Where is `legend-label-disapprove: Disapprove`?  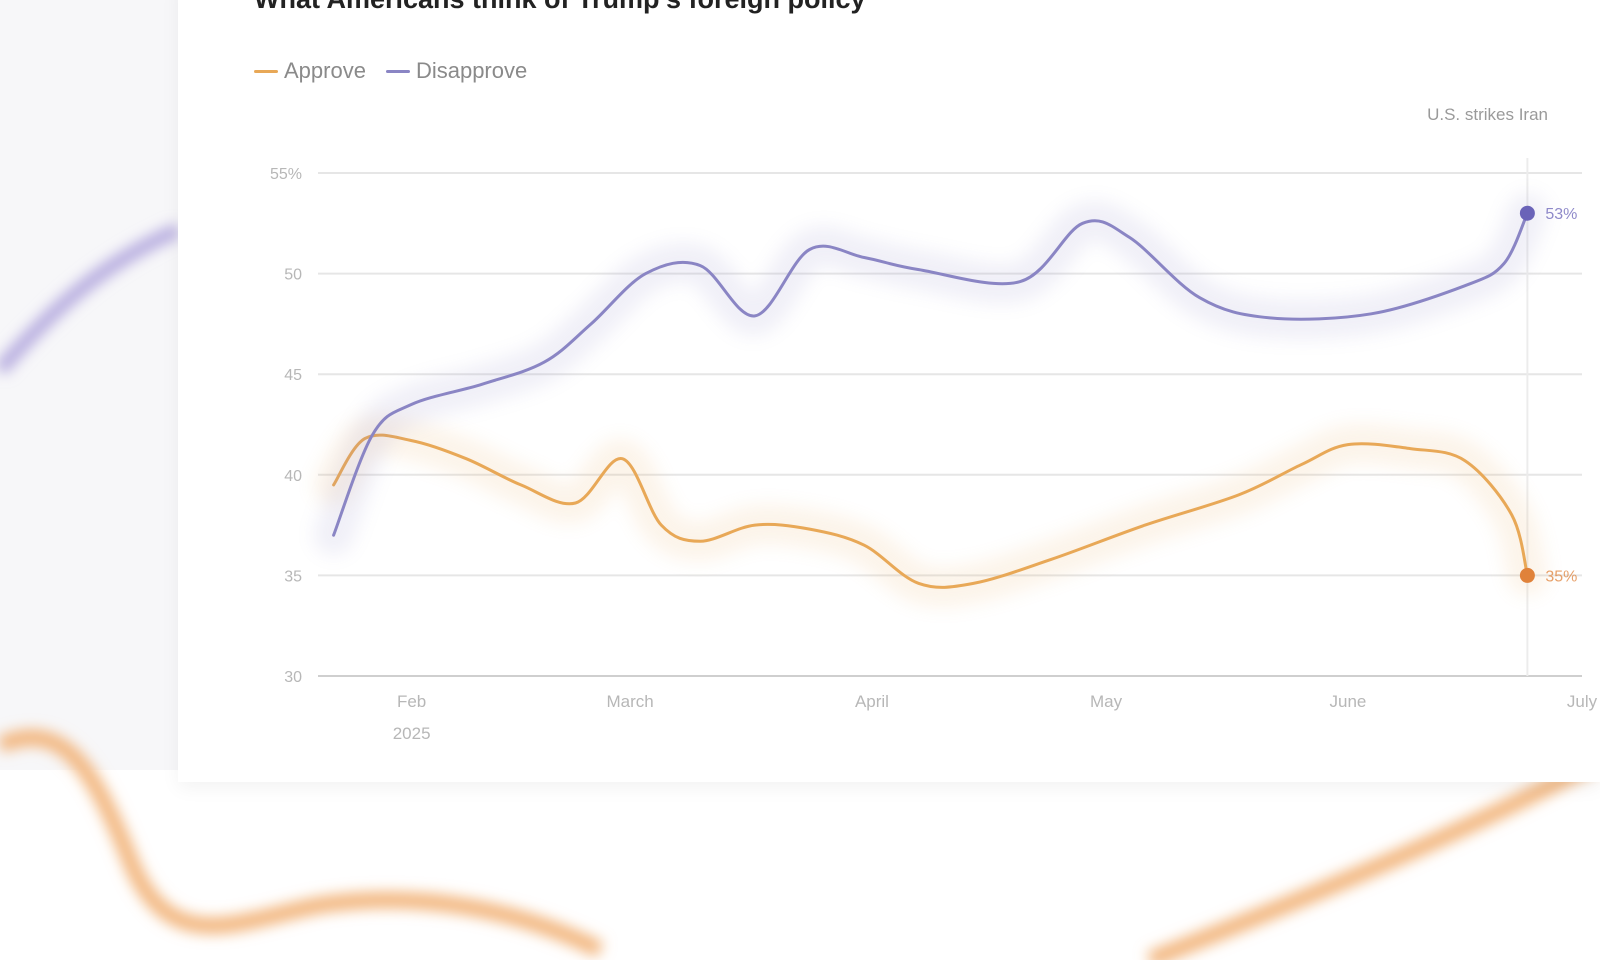 legend-label-disapprove: Disapprove is located at coordinates (471, 70).